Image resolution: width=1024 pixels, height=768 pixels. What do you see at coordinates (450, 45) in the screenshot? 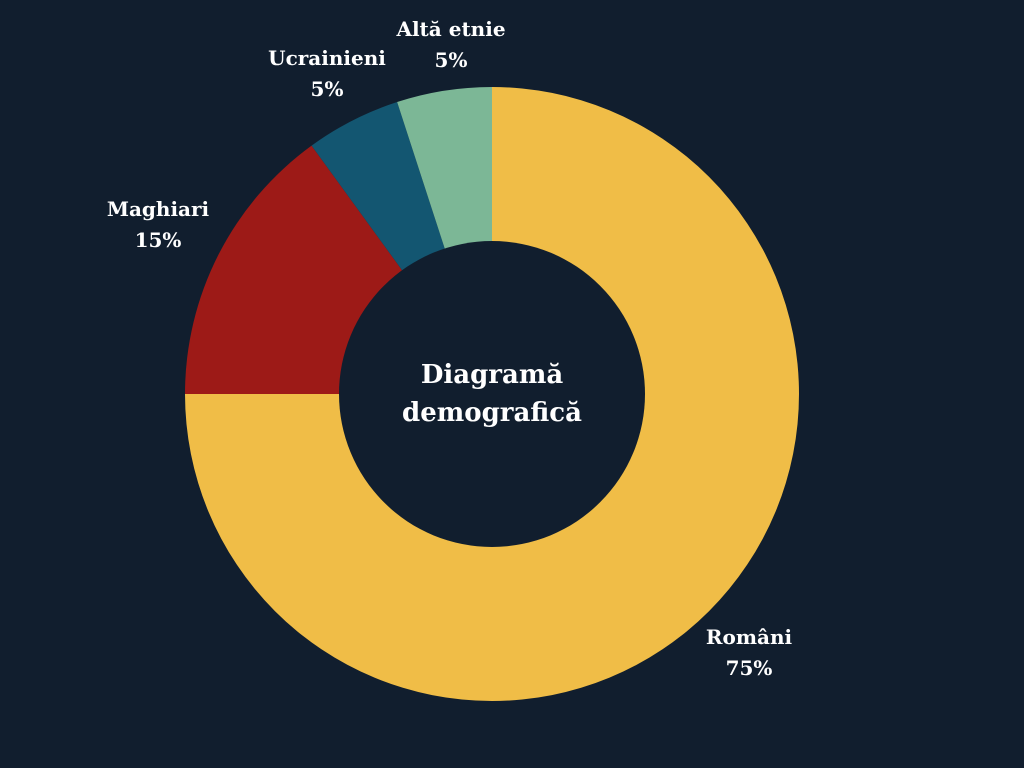
I see `slice-label-alta-etnie: Altă etnie 5%` at bounding box center [450, 45].